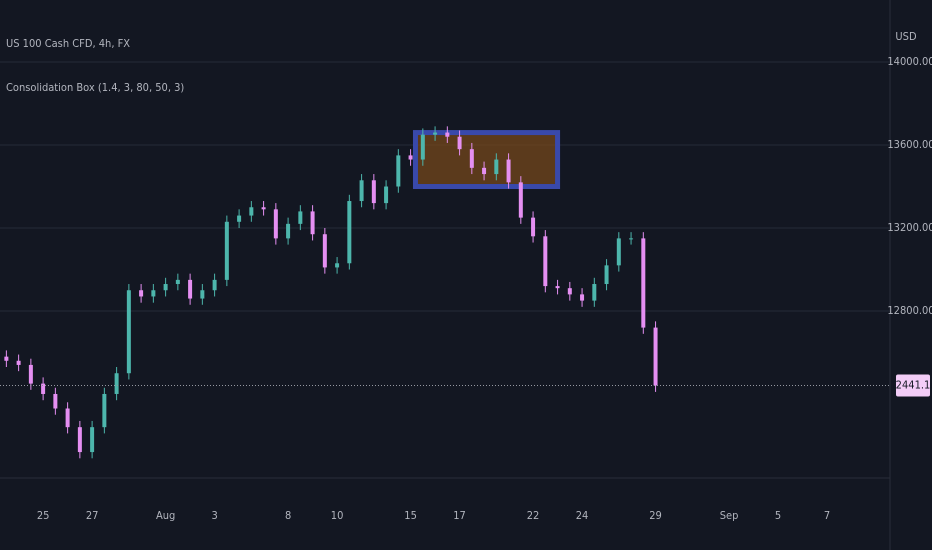 This screenshot has width=932, height=550. Describe the element at coordinates (165, 515) in the screenshot. I see `x-tick-label: Aug` at that location.